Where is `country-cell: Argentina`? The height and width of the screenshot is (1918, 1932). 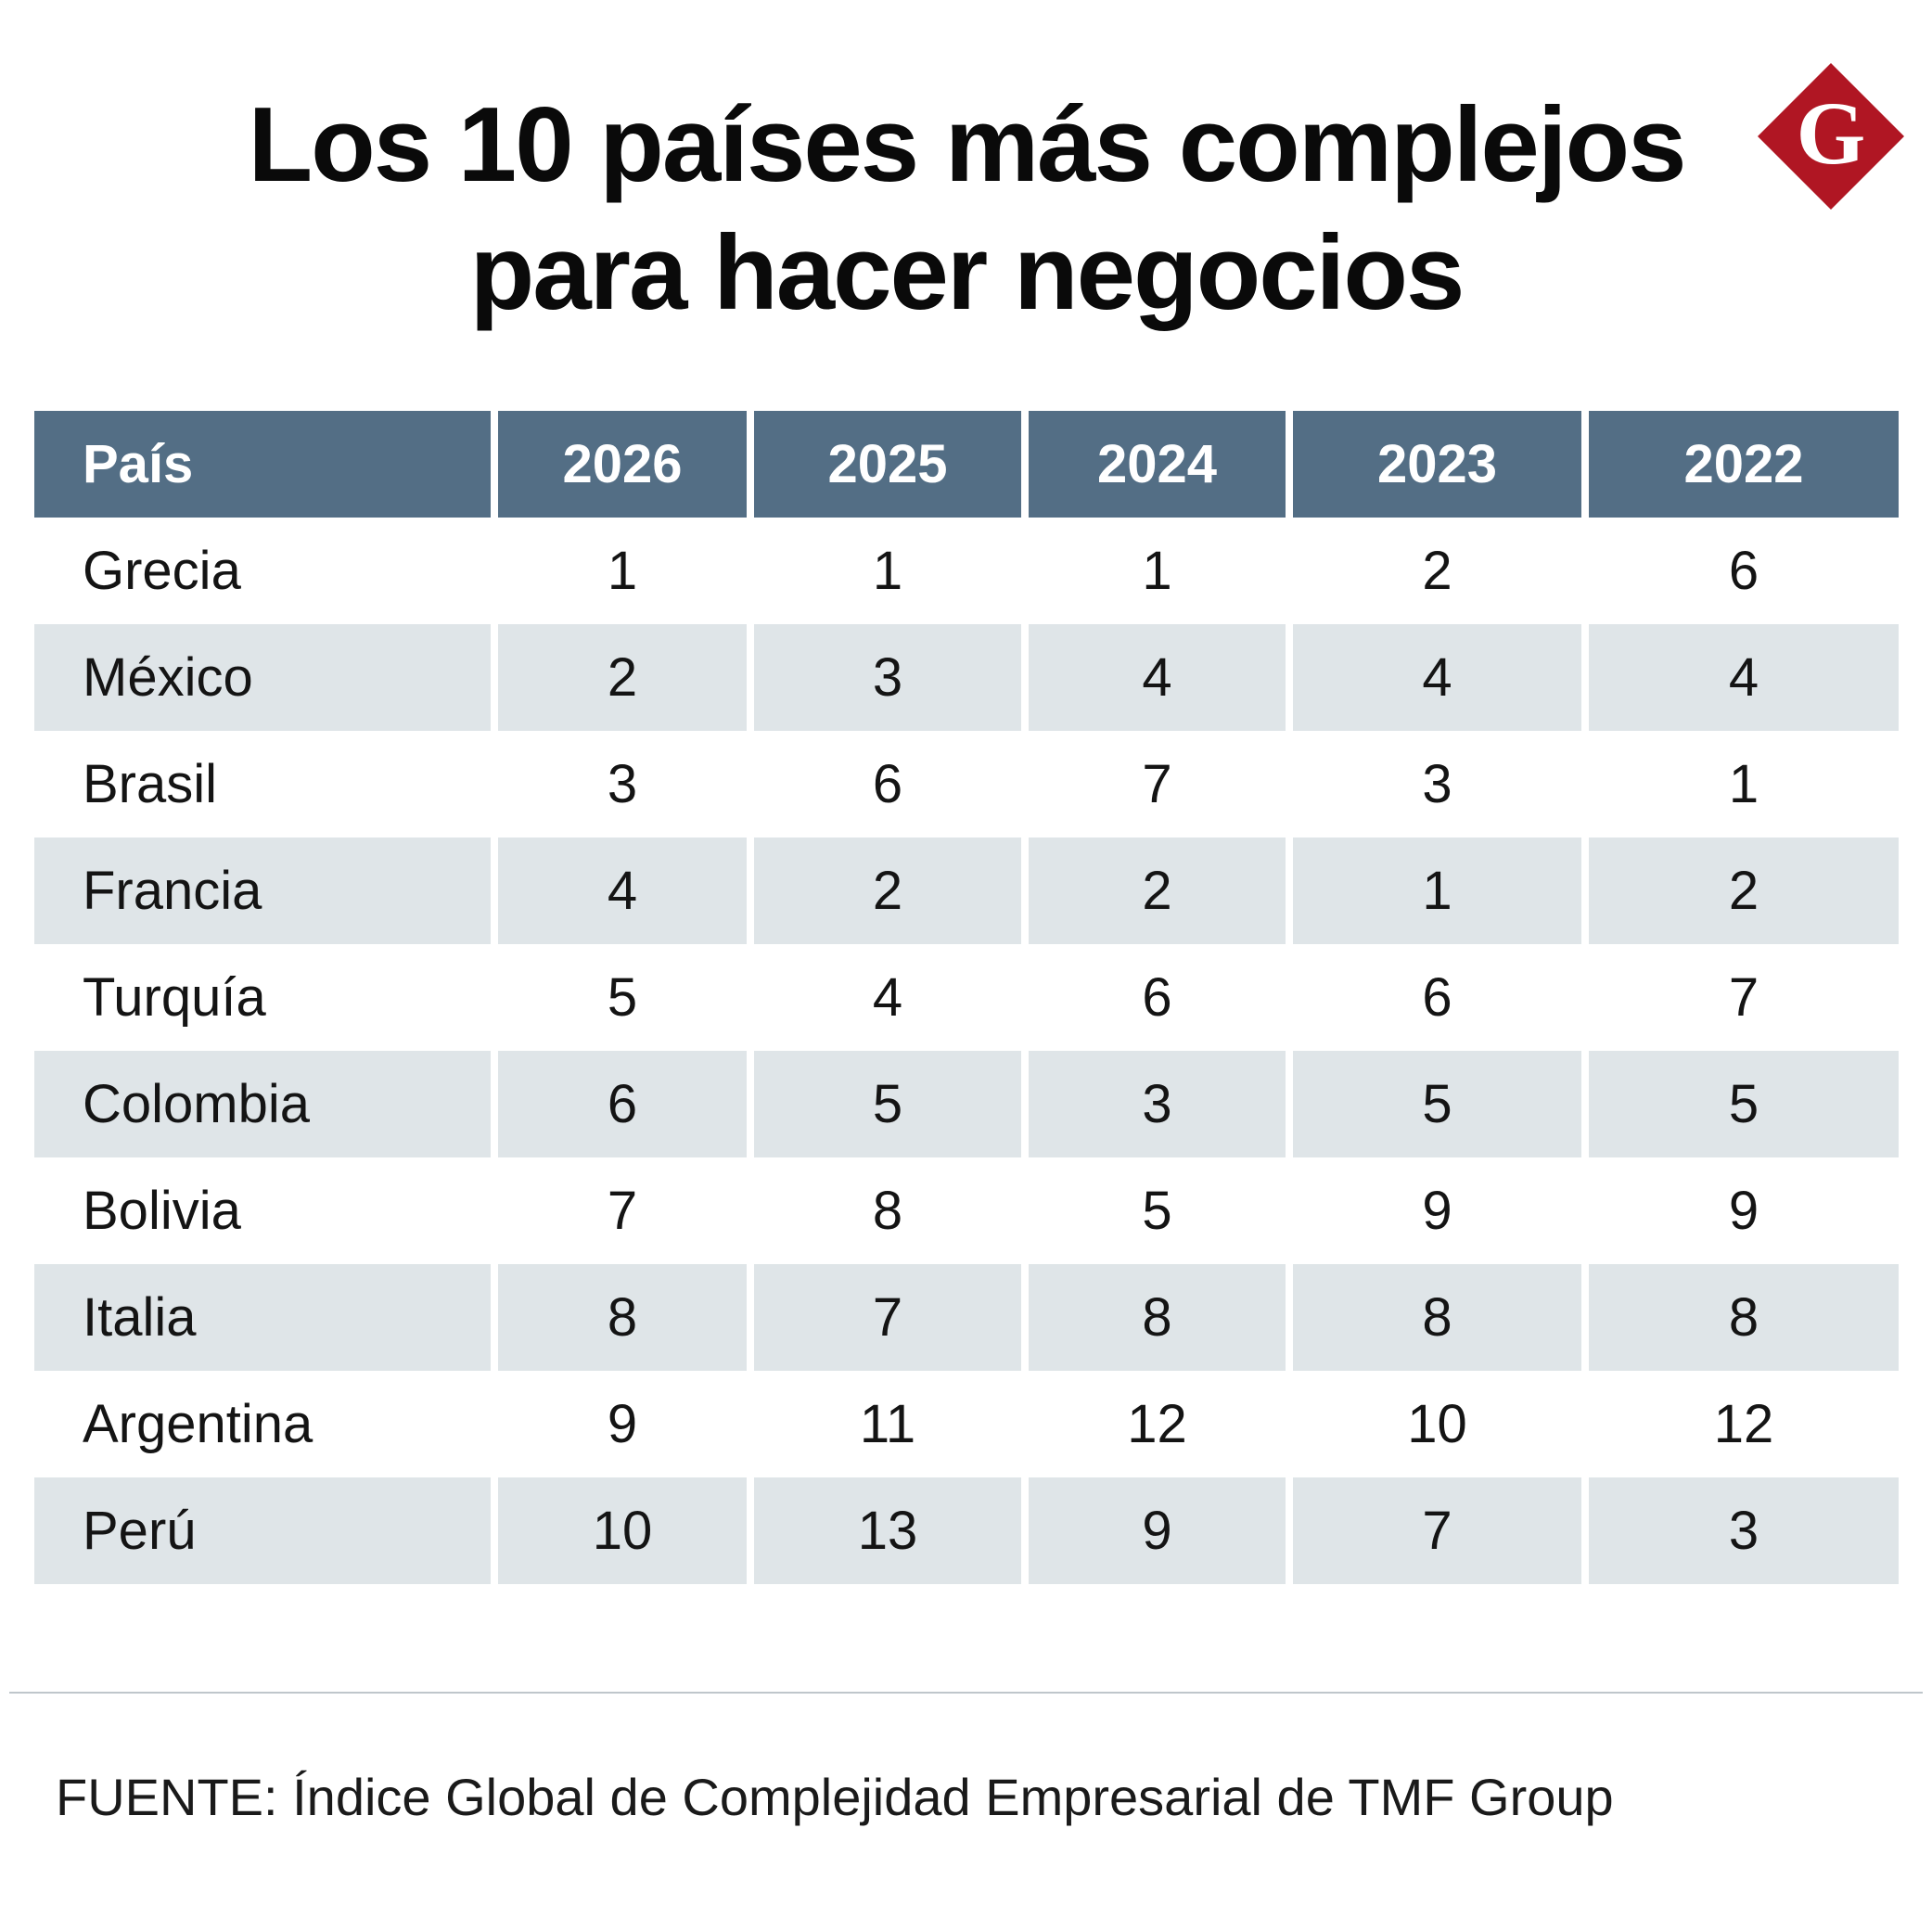
country-cell: Argentina is located at coordinates (198, 1424).